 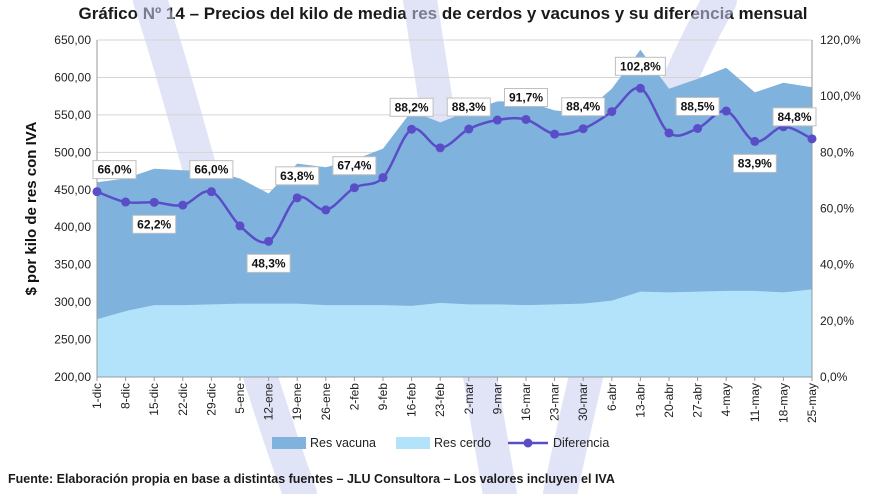 I want to click on y-axis-title: $ por kilo de res con IVA, so click(x=31, y=208).